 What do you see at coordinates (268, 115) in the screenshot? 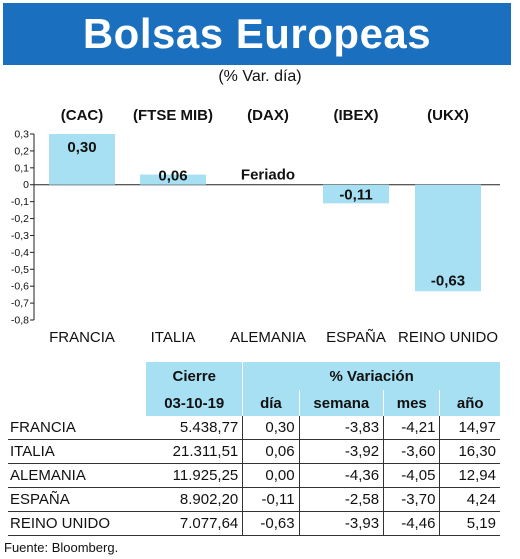
I see `index-label: (DAX)` at bounding box center [268, 115].